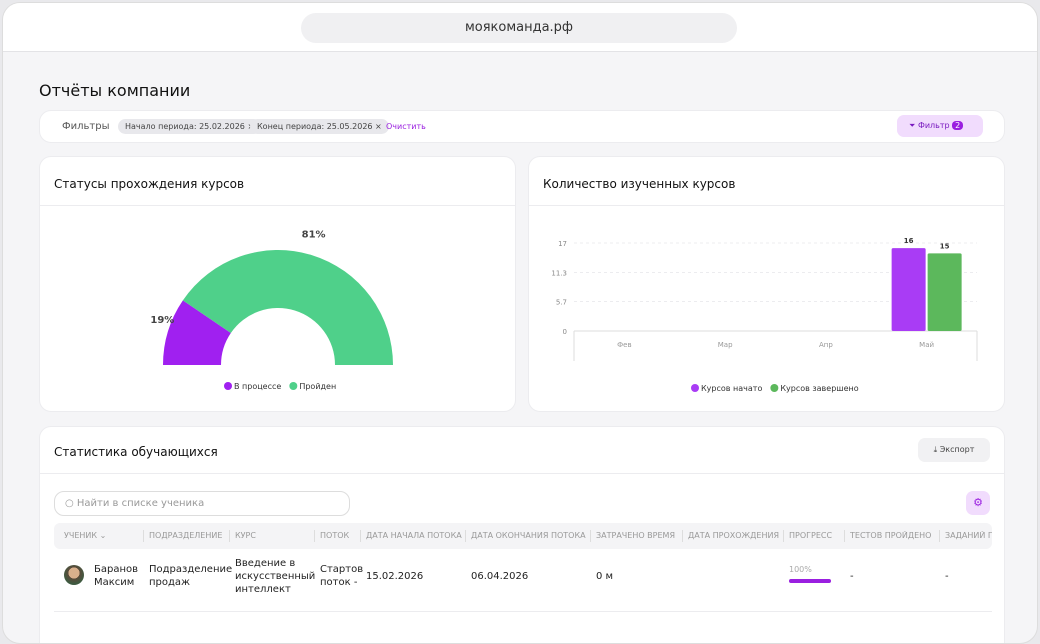 This screenshot has width=1040, height=644. Describe the element at coordinates (342, 576) in the screenshot. I see `table-cell: Стартов поток -` at that location.